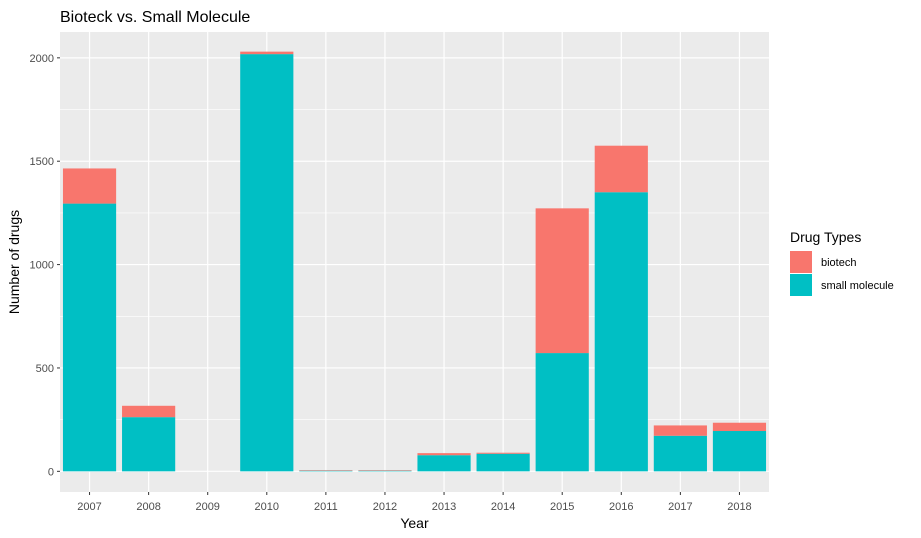 The height and width of the screenshot is (538, 921). What do you see at coordinates (503, 462) in the screenshot?
I see `bar-small-molecule-2014` at bounding box center [503, 462].